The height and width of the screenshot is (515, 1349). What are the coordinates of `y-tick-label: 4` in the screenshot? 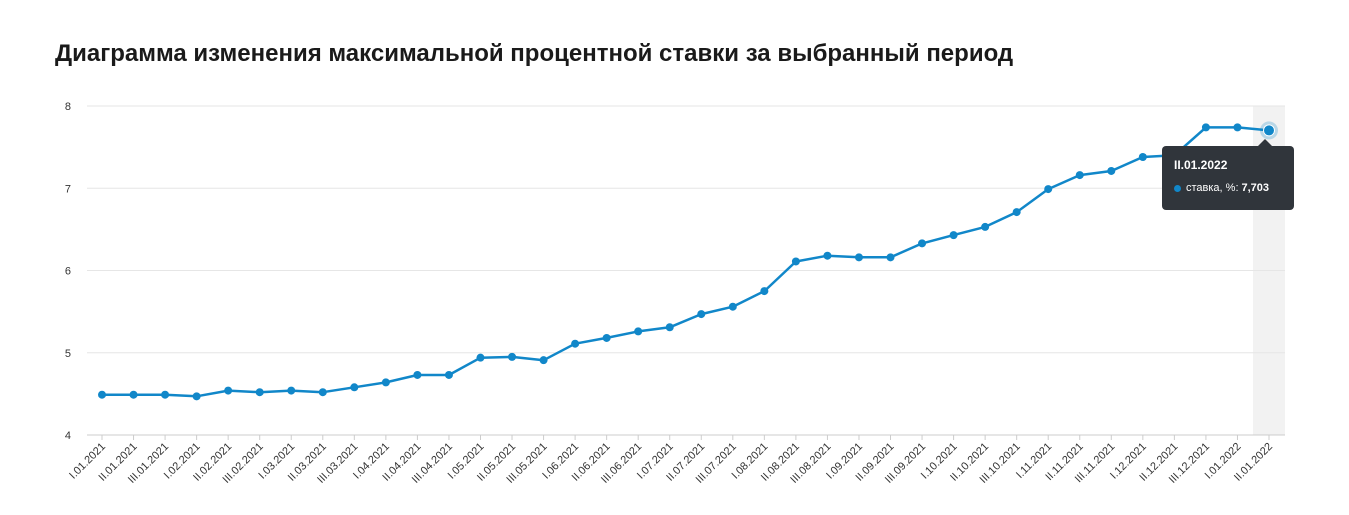 It's located at (68, 436).